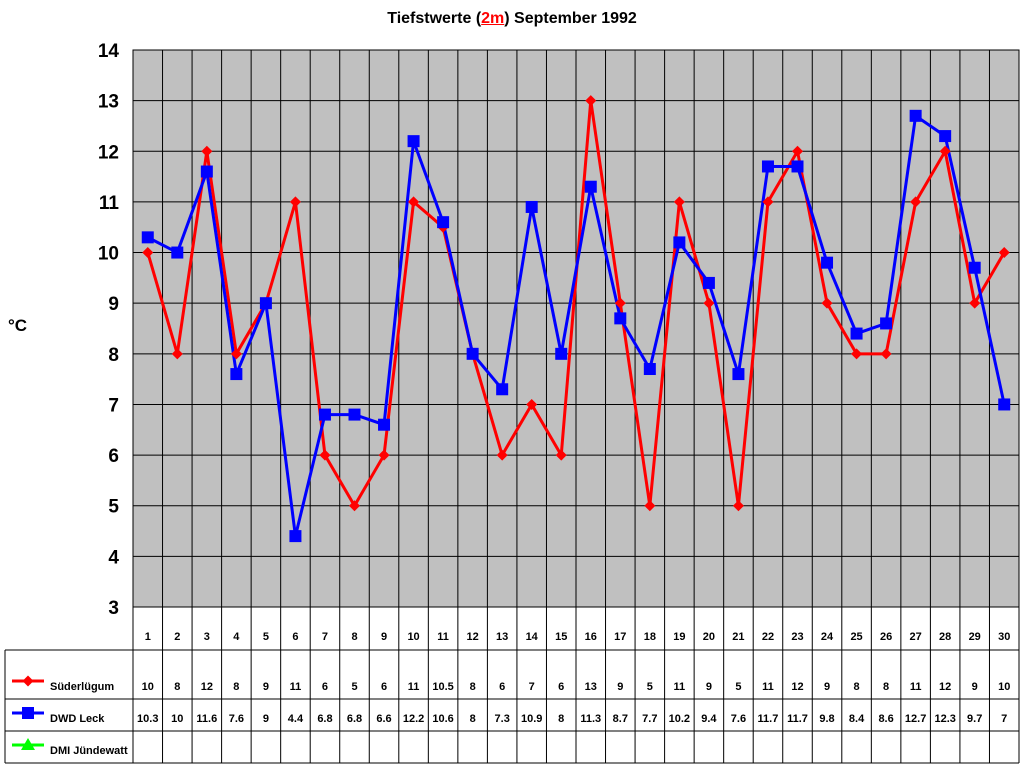 The image size is (1024, 768). I want to click on y-axis-label: °C, so click(18, 325).